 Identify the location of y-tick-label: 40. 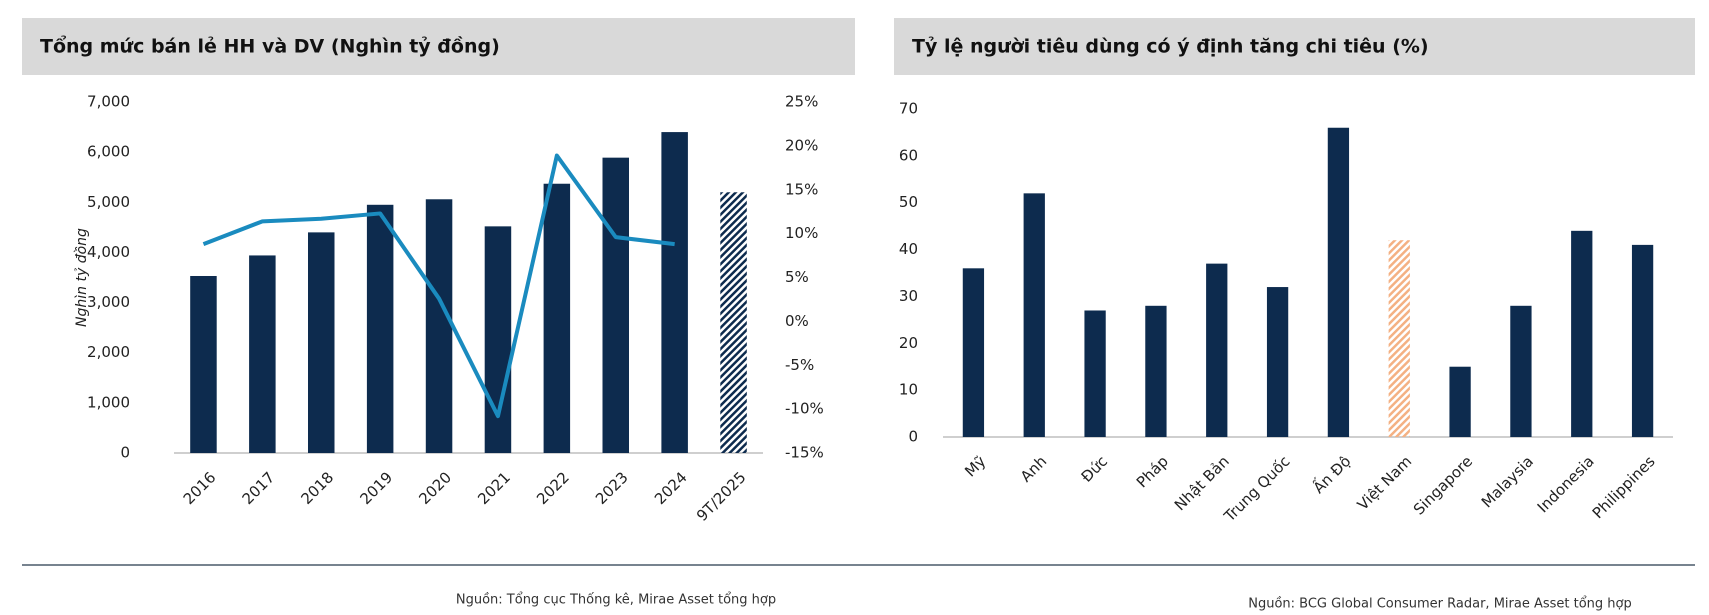
(908, 249).